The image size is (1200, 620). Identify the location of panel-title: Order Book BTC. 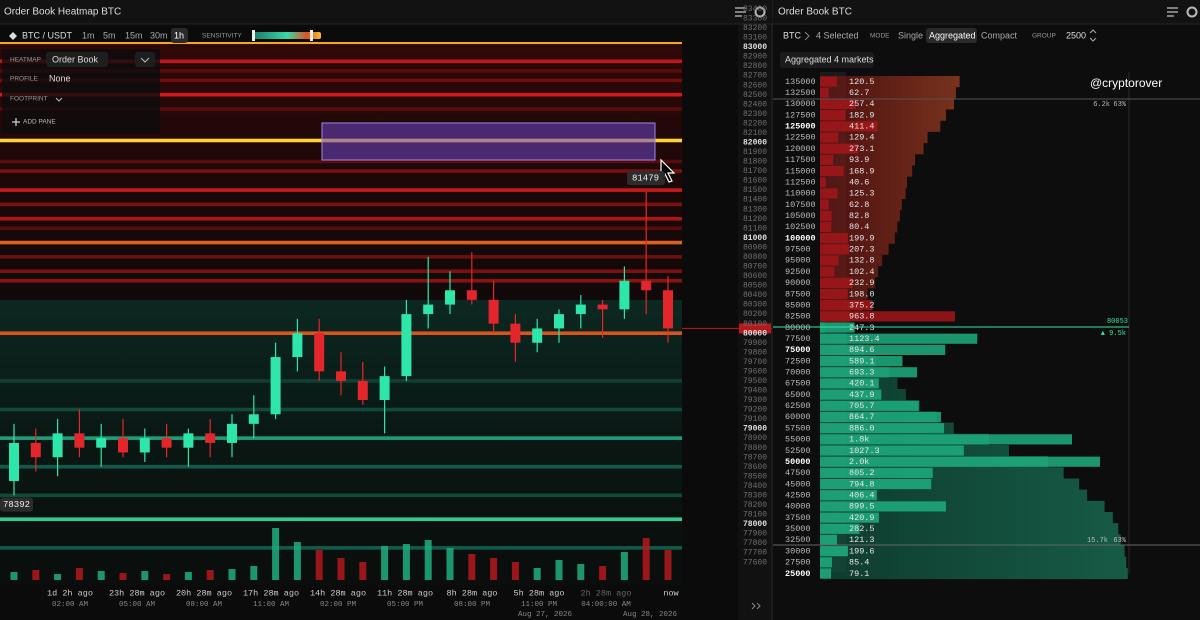
(815, 12).